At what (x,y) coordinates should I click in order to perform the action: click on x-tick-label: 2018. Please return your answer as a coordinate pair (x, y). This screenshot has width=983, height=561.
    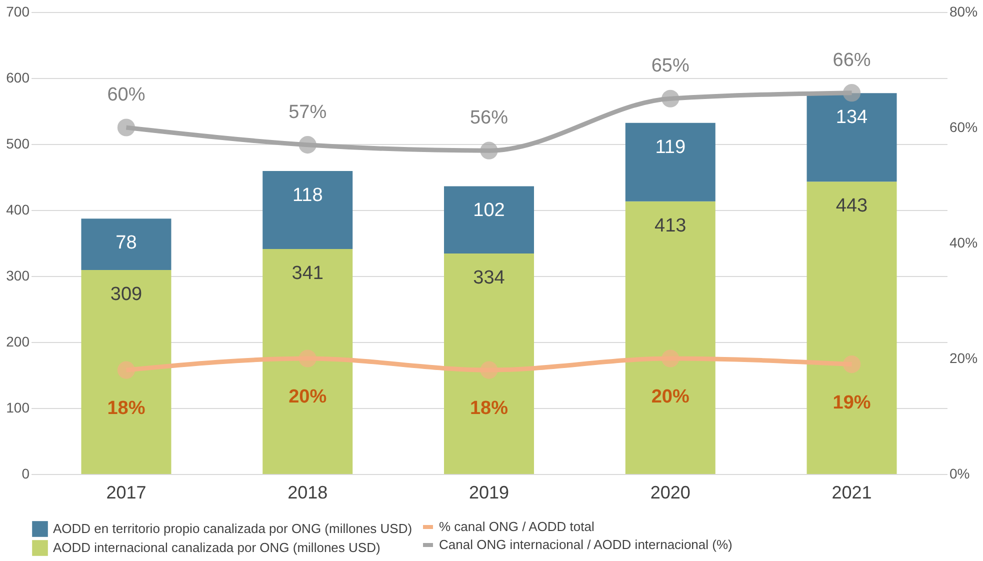
    Looking at the image, I should click on (308, 492).